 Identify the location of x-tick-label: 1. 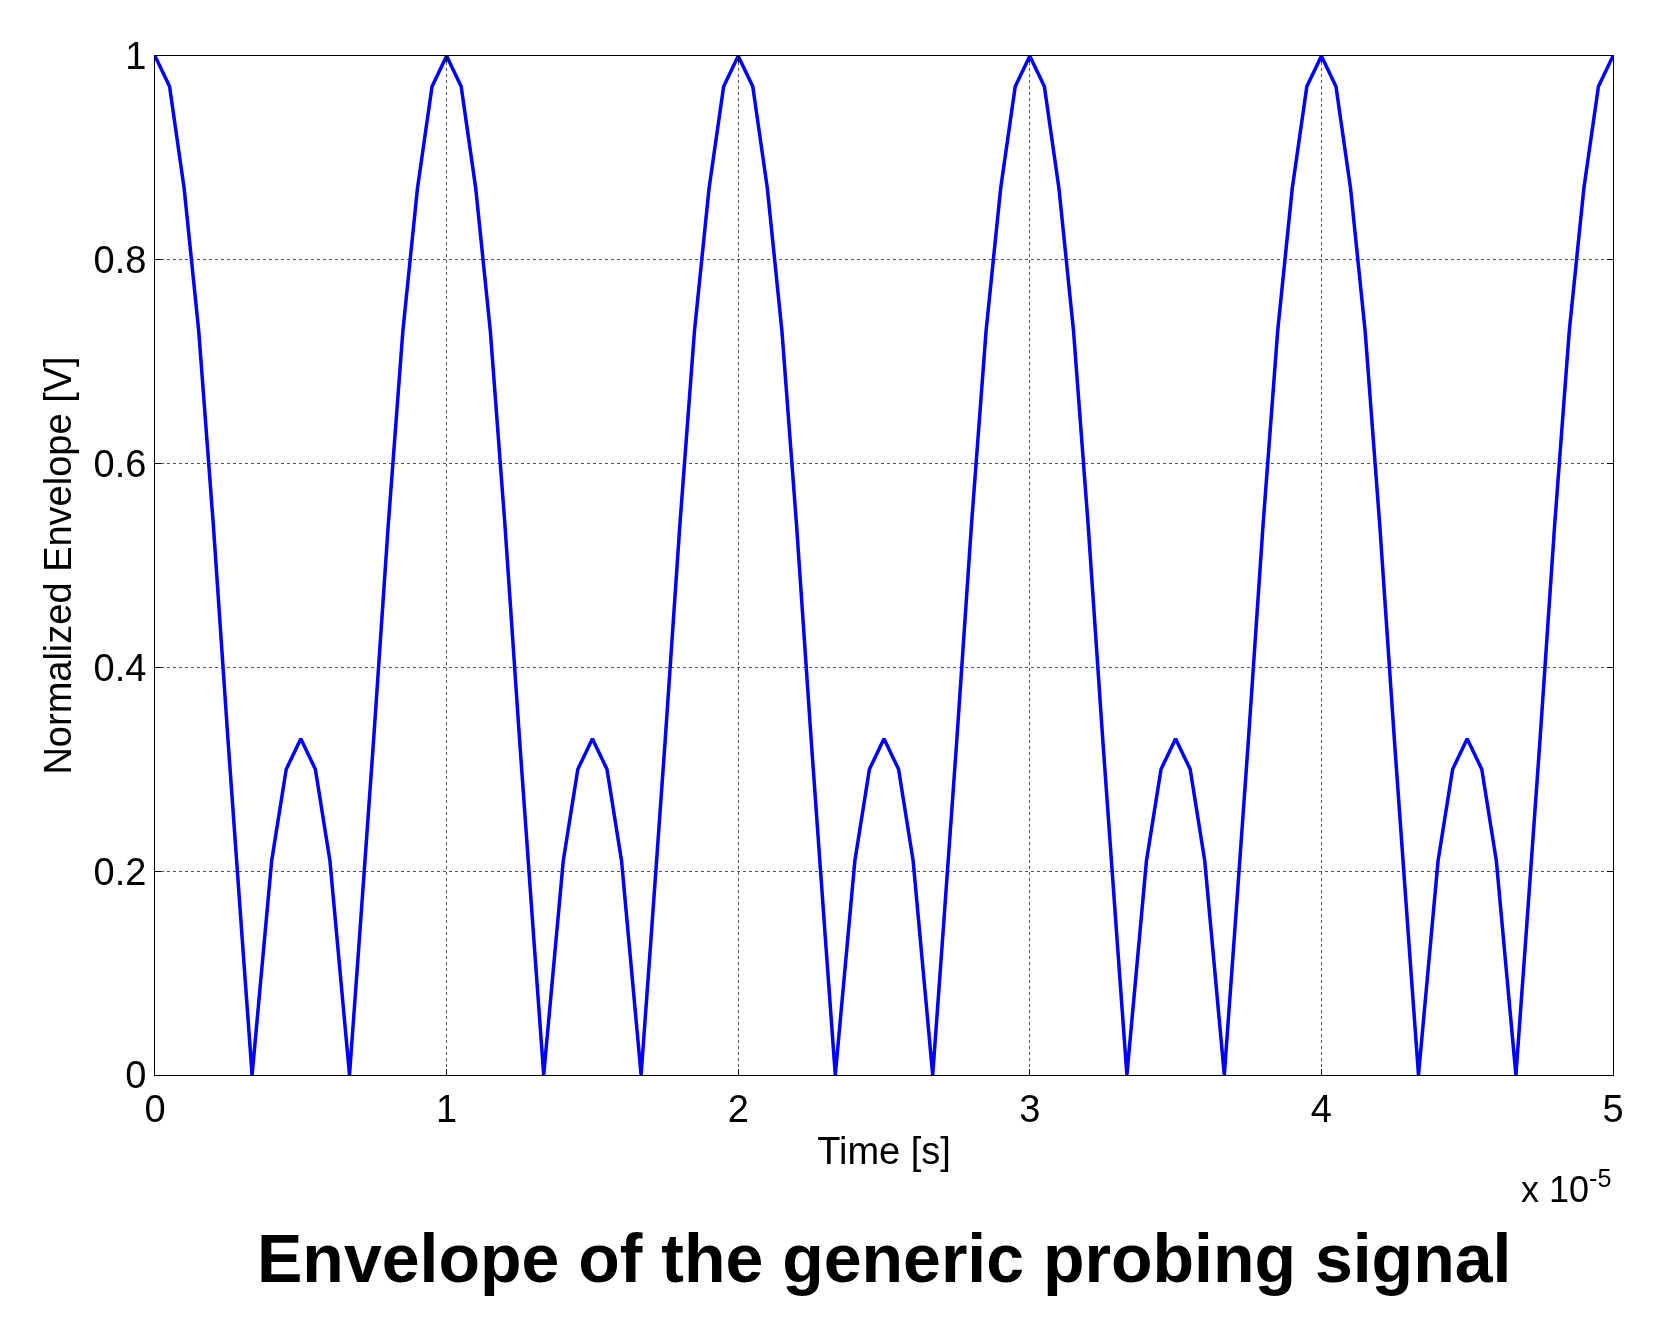
(447, 1108).